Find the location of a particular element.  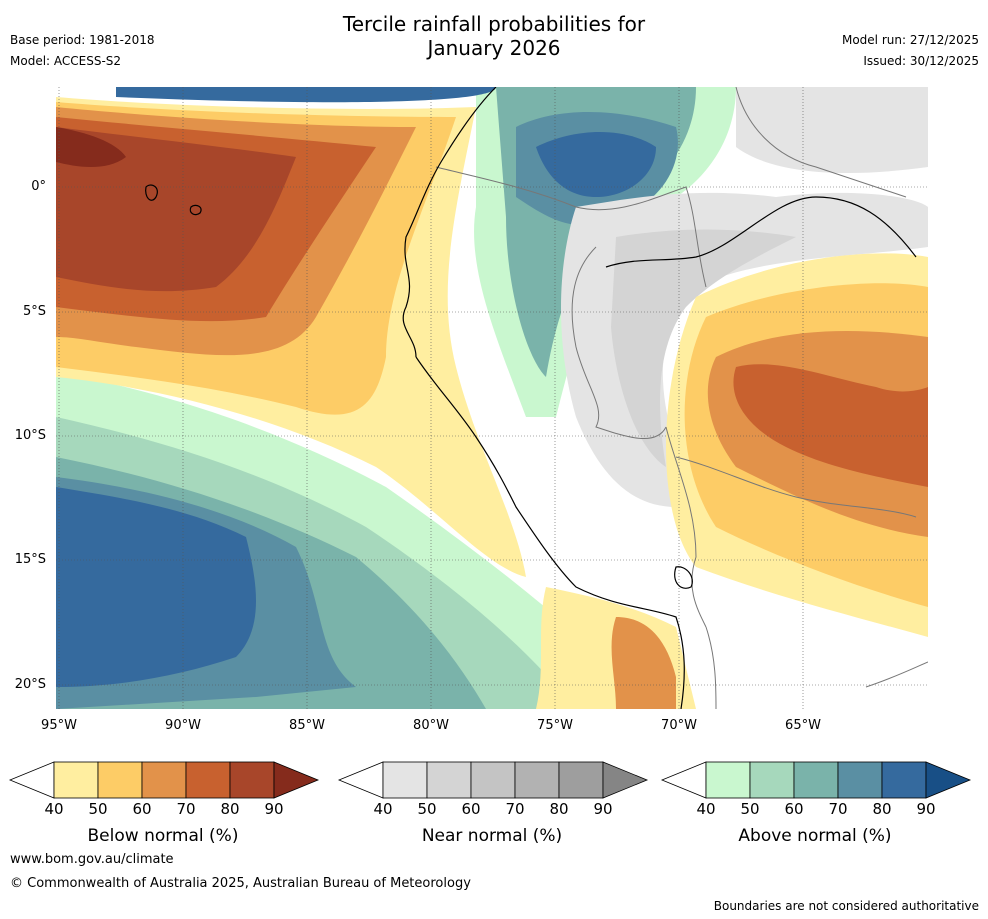

above-80-region-n is located at coordinates (596, 164).